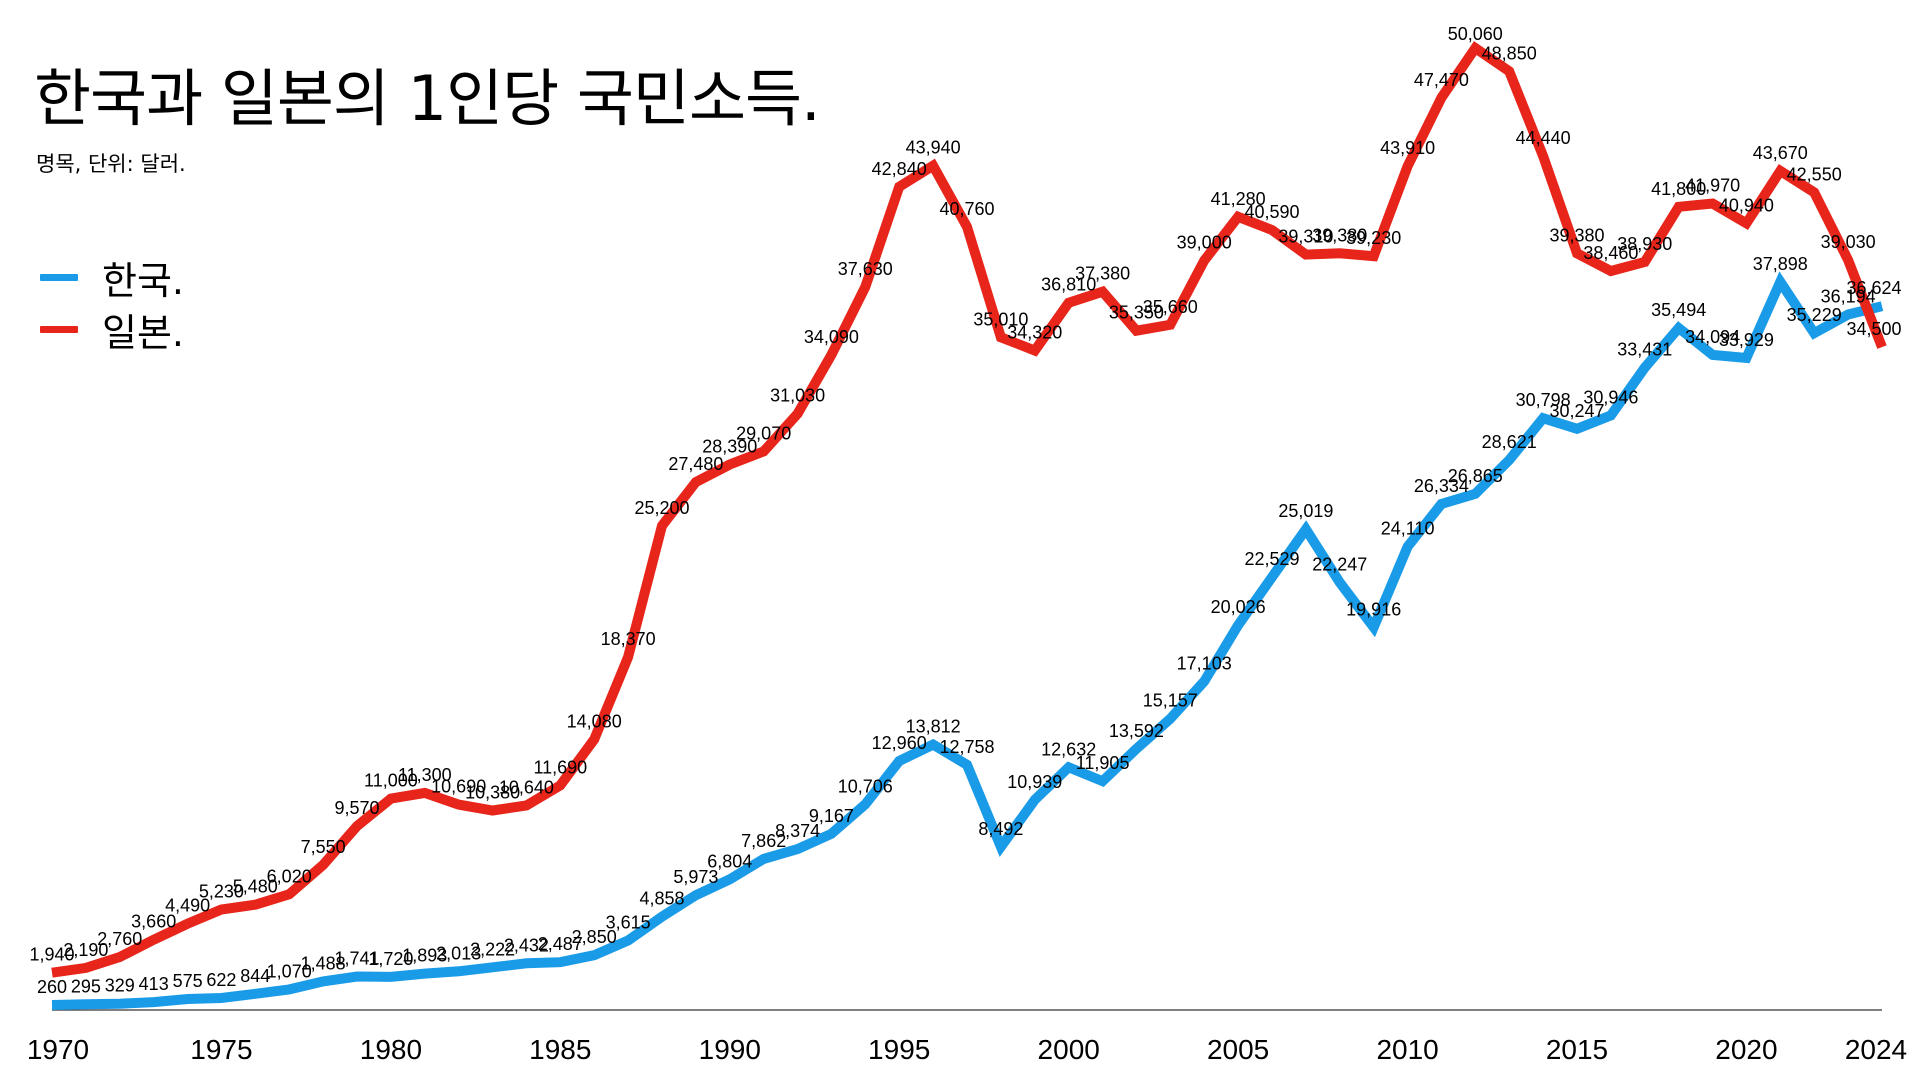  Describe the element at coordinates (560, 1049) in the screenshot. I see `x-tick-label-1985: 1985` at that location.